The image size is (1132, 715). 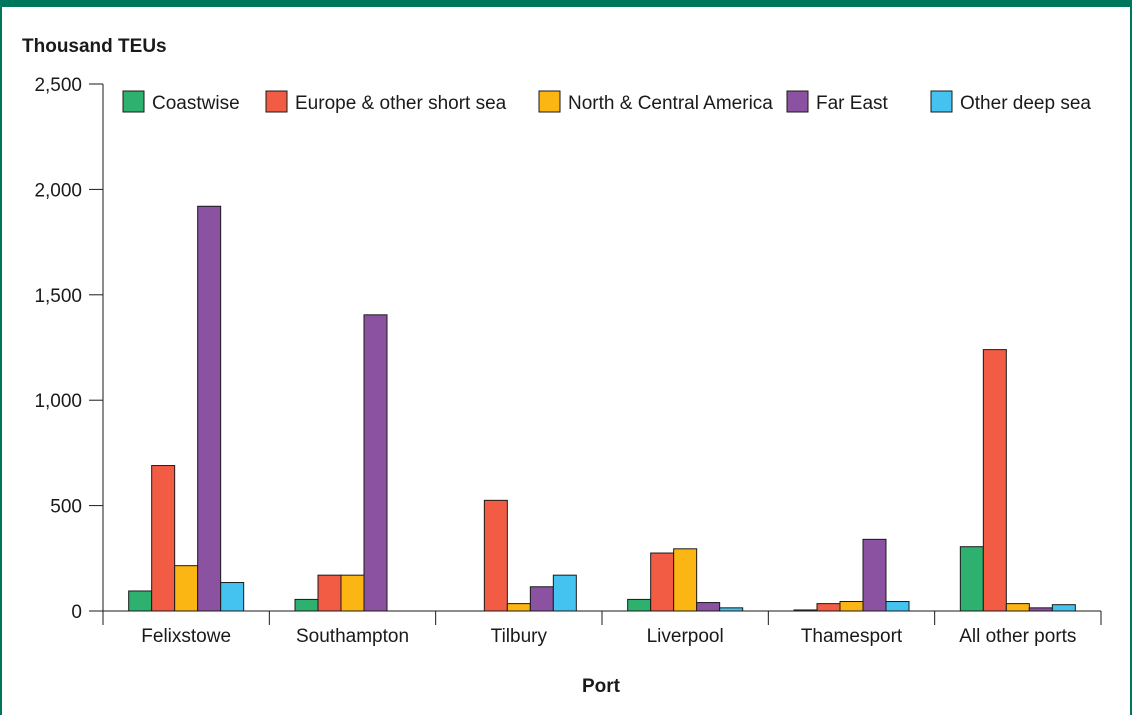 I want to click on x-tick-label: Liverpool, so click(x=685, y=636).